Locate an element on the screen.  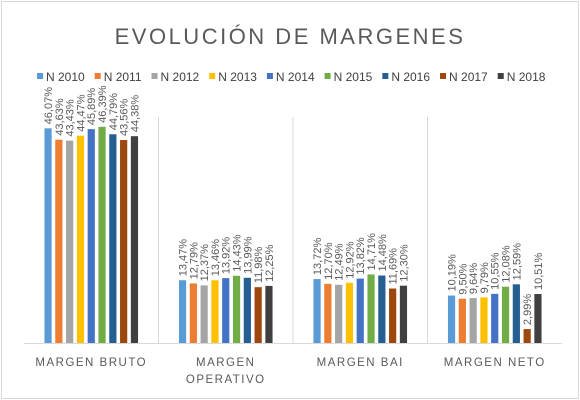
data-label: 43,43% is located at coordinates (71, 118).